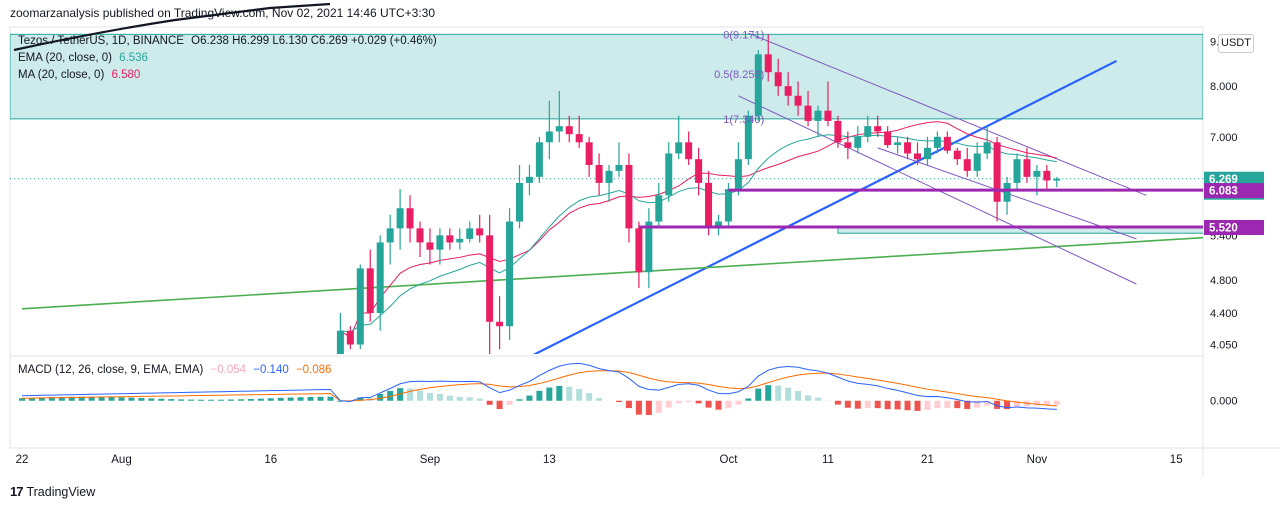 Image resolution: width=1280 pixels, height=509 pixels. Describe the element at coordinates (1224, 346) in the screenshot. I see `price-tick-label: 4.050` at that location.